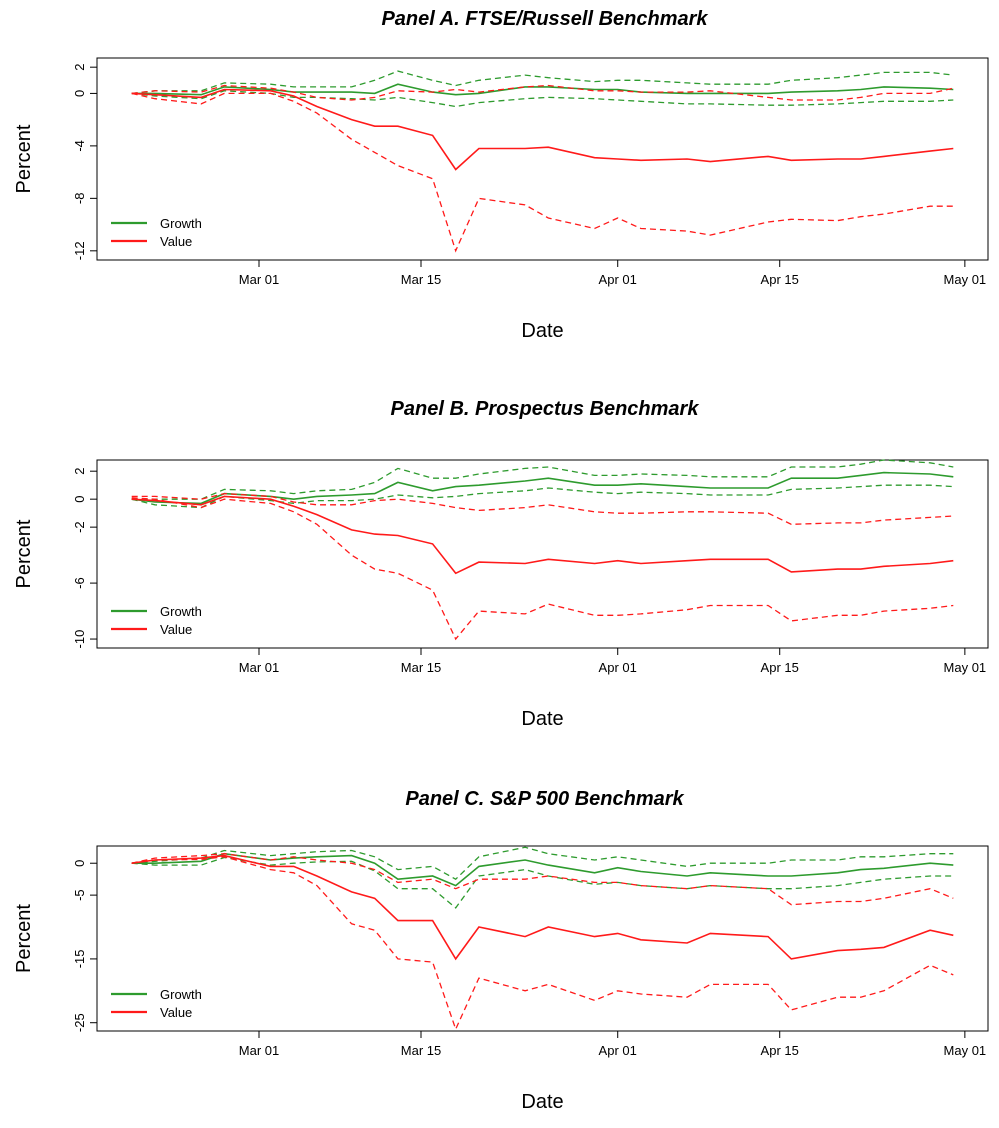 The height and width of the screenshot is (1128, 999). Describe the element at coordinates (544, 799) in the screenshot. I see `panel-title: Panel C. S&P 500 Benchmark` at that location.